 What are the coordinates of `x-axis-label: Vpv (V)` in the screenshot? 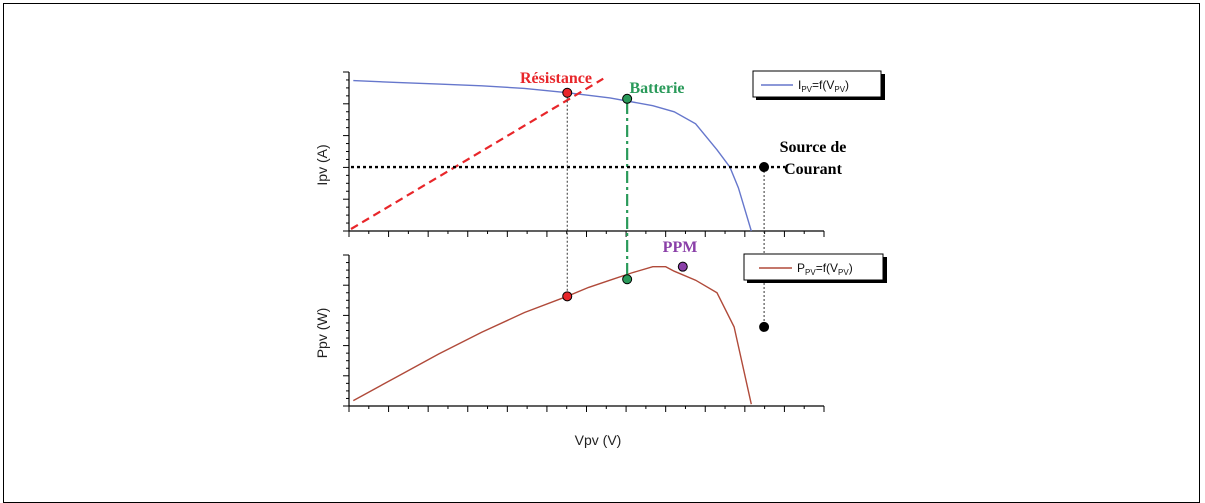 It's located at (598, 440).